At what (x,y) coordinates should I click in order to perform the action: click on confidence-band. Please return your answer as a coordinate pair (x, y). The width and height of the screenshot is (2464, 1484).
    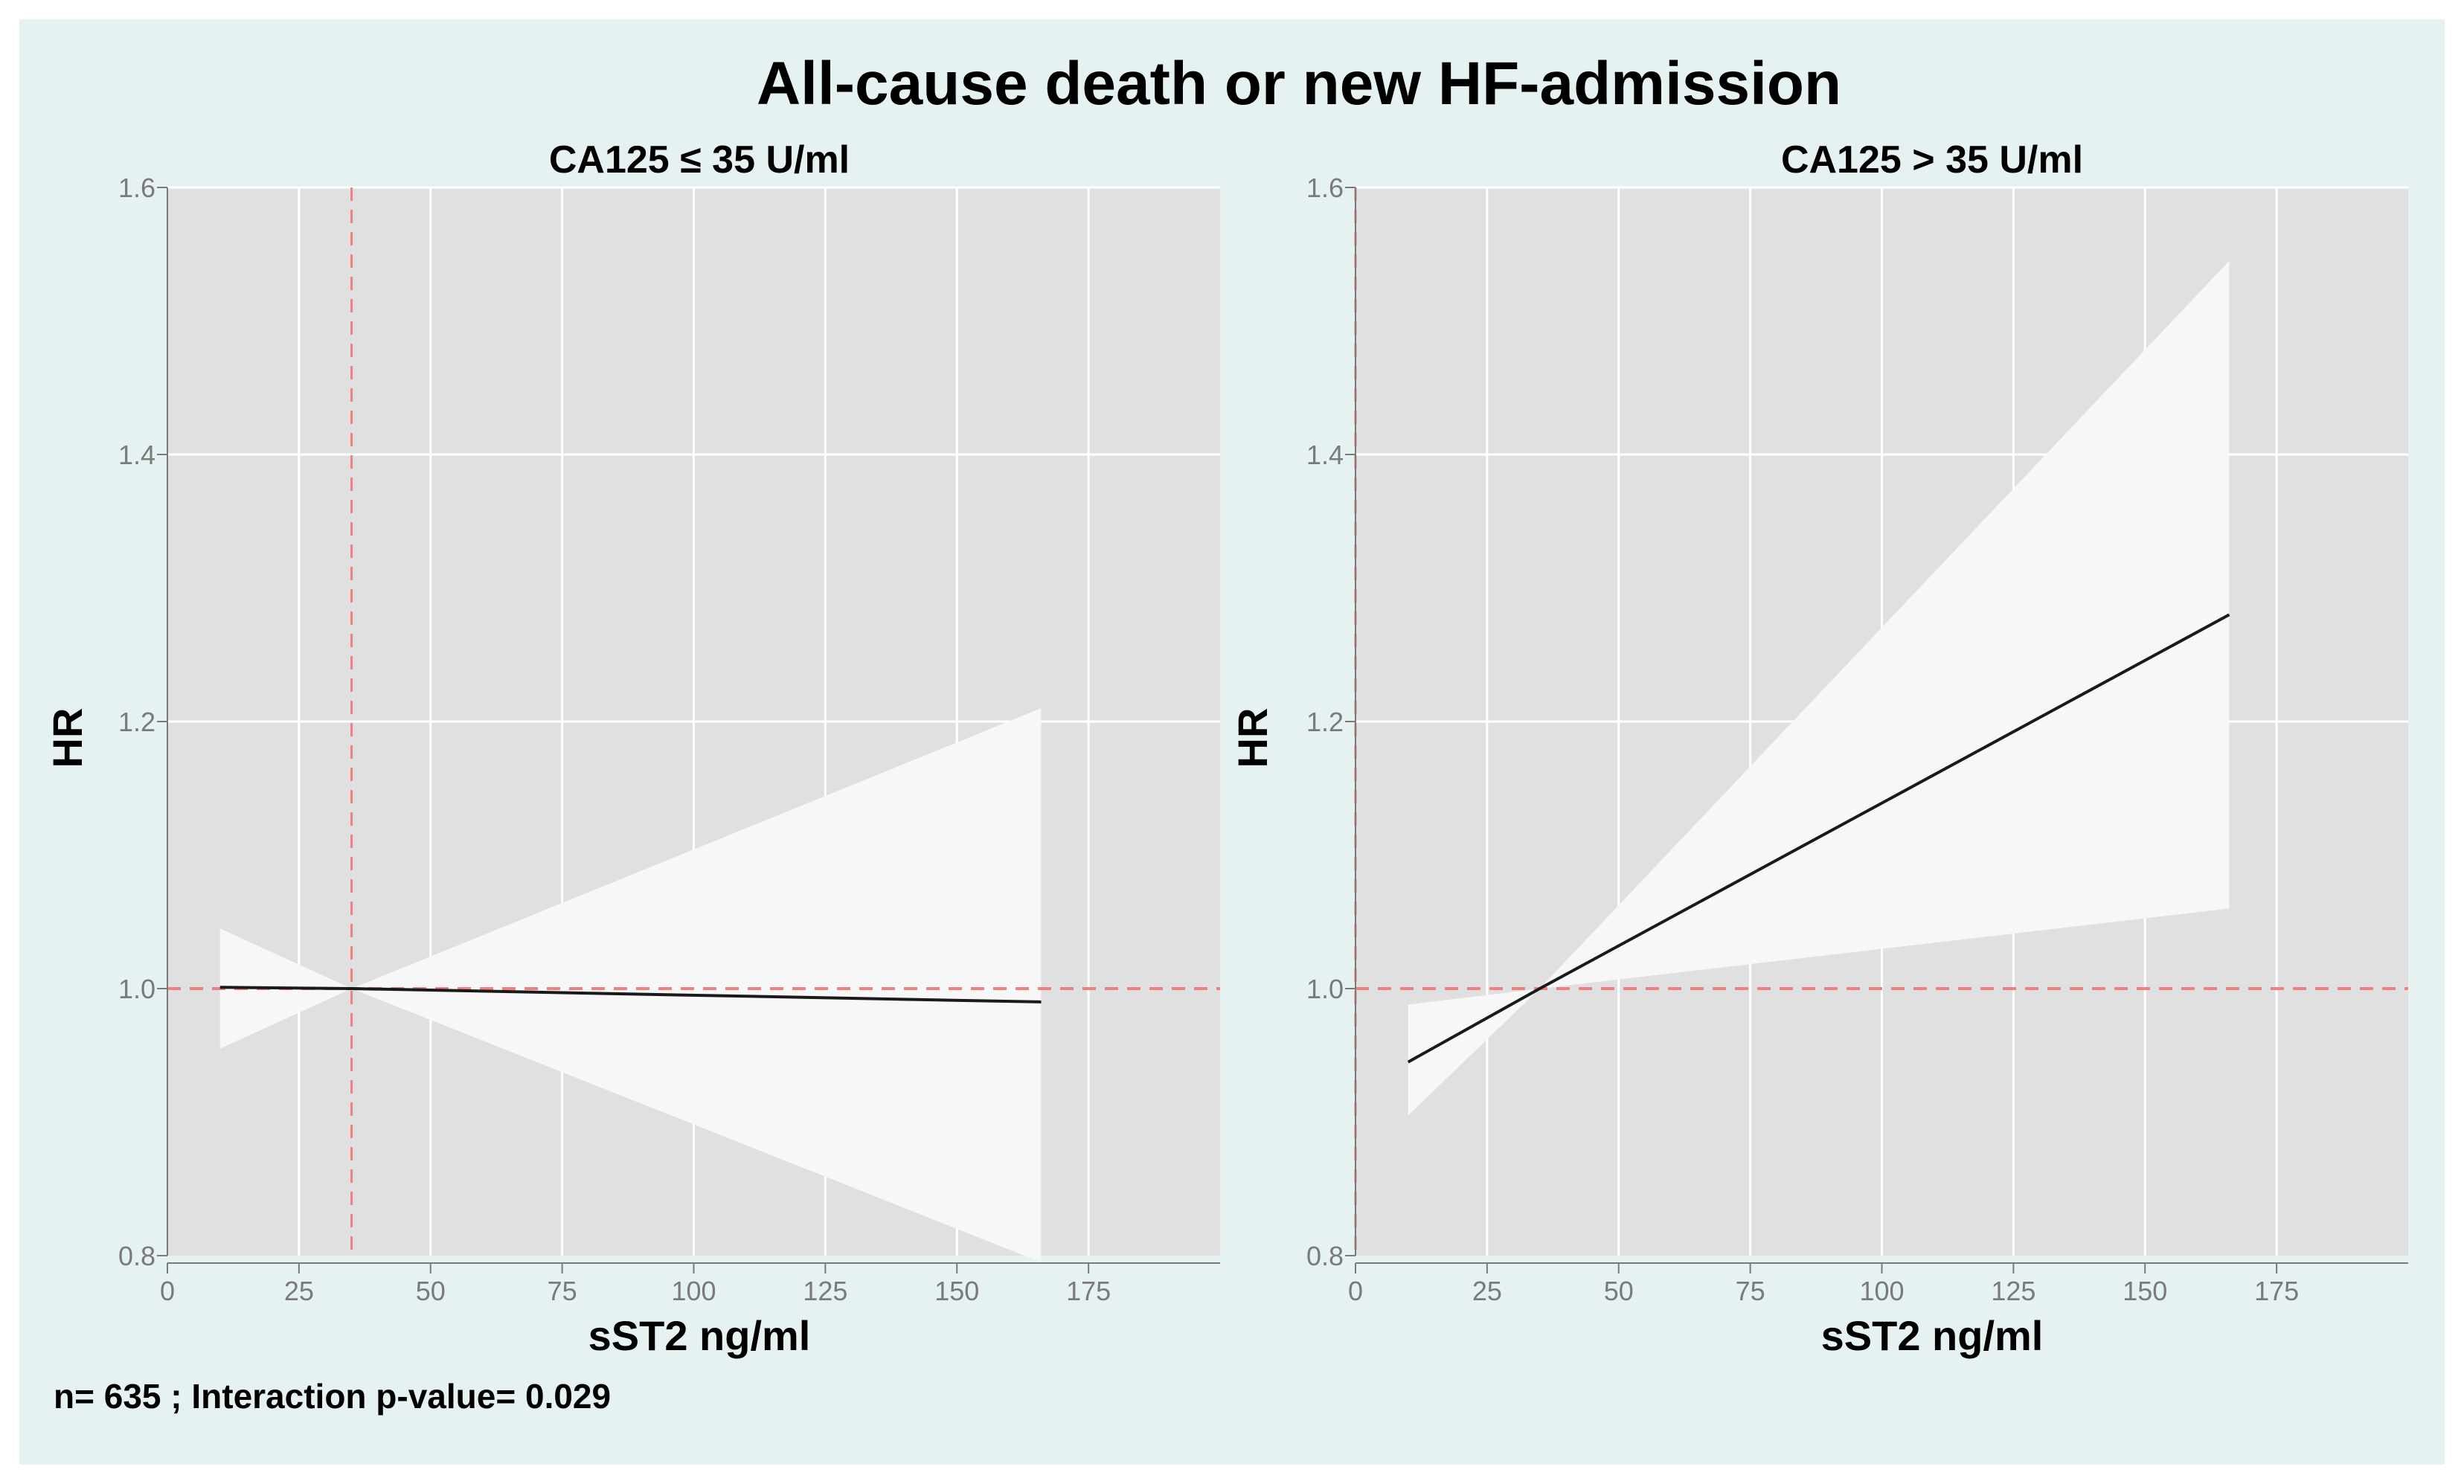
    Looking at the image, I should click on (630, 985).